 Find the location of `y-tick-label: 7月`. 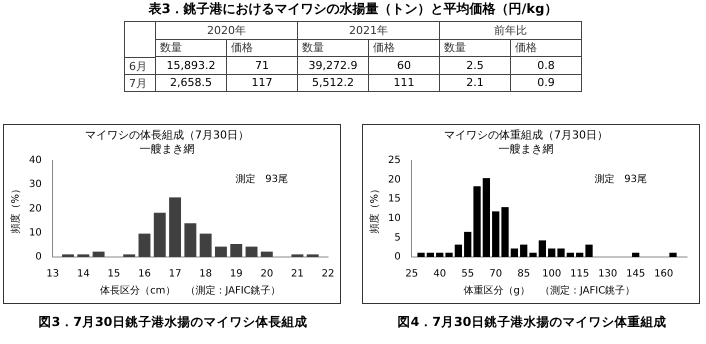

y-tick-label: 7月 is located at coordinates (140, 83).